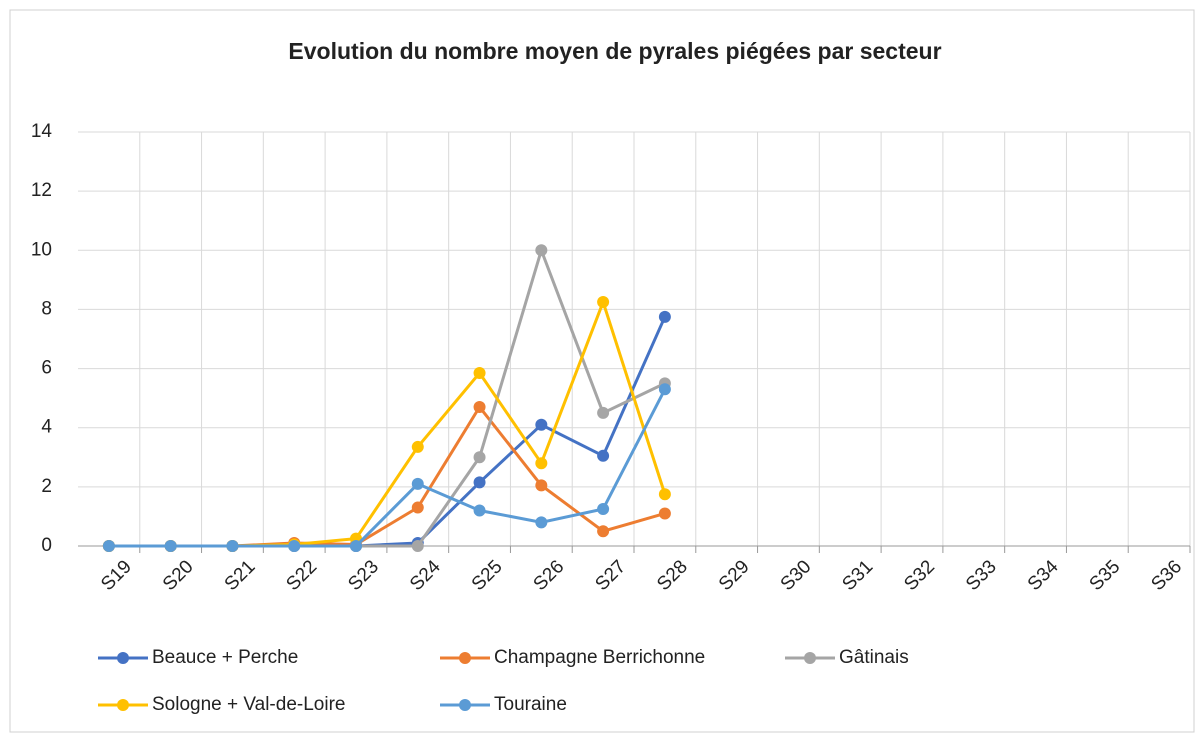 The height and width of the screenshot is (736, 1203). What do you see at coordinates (225, 657) in the screenshot?
I see `legend-label: Beauce + Perche` at bounding box center [225, 657].